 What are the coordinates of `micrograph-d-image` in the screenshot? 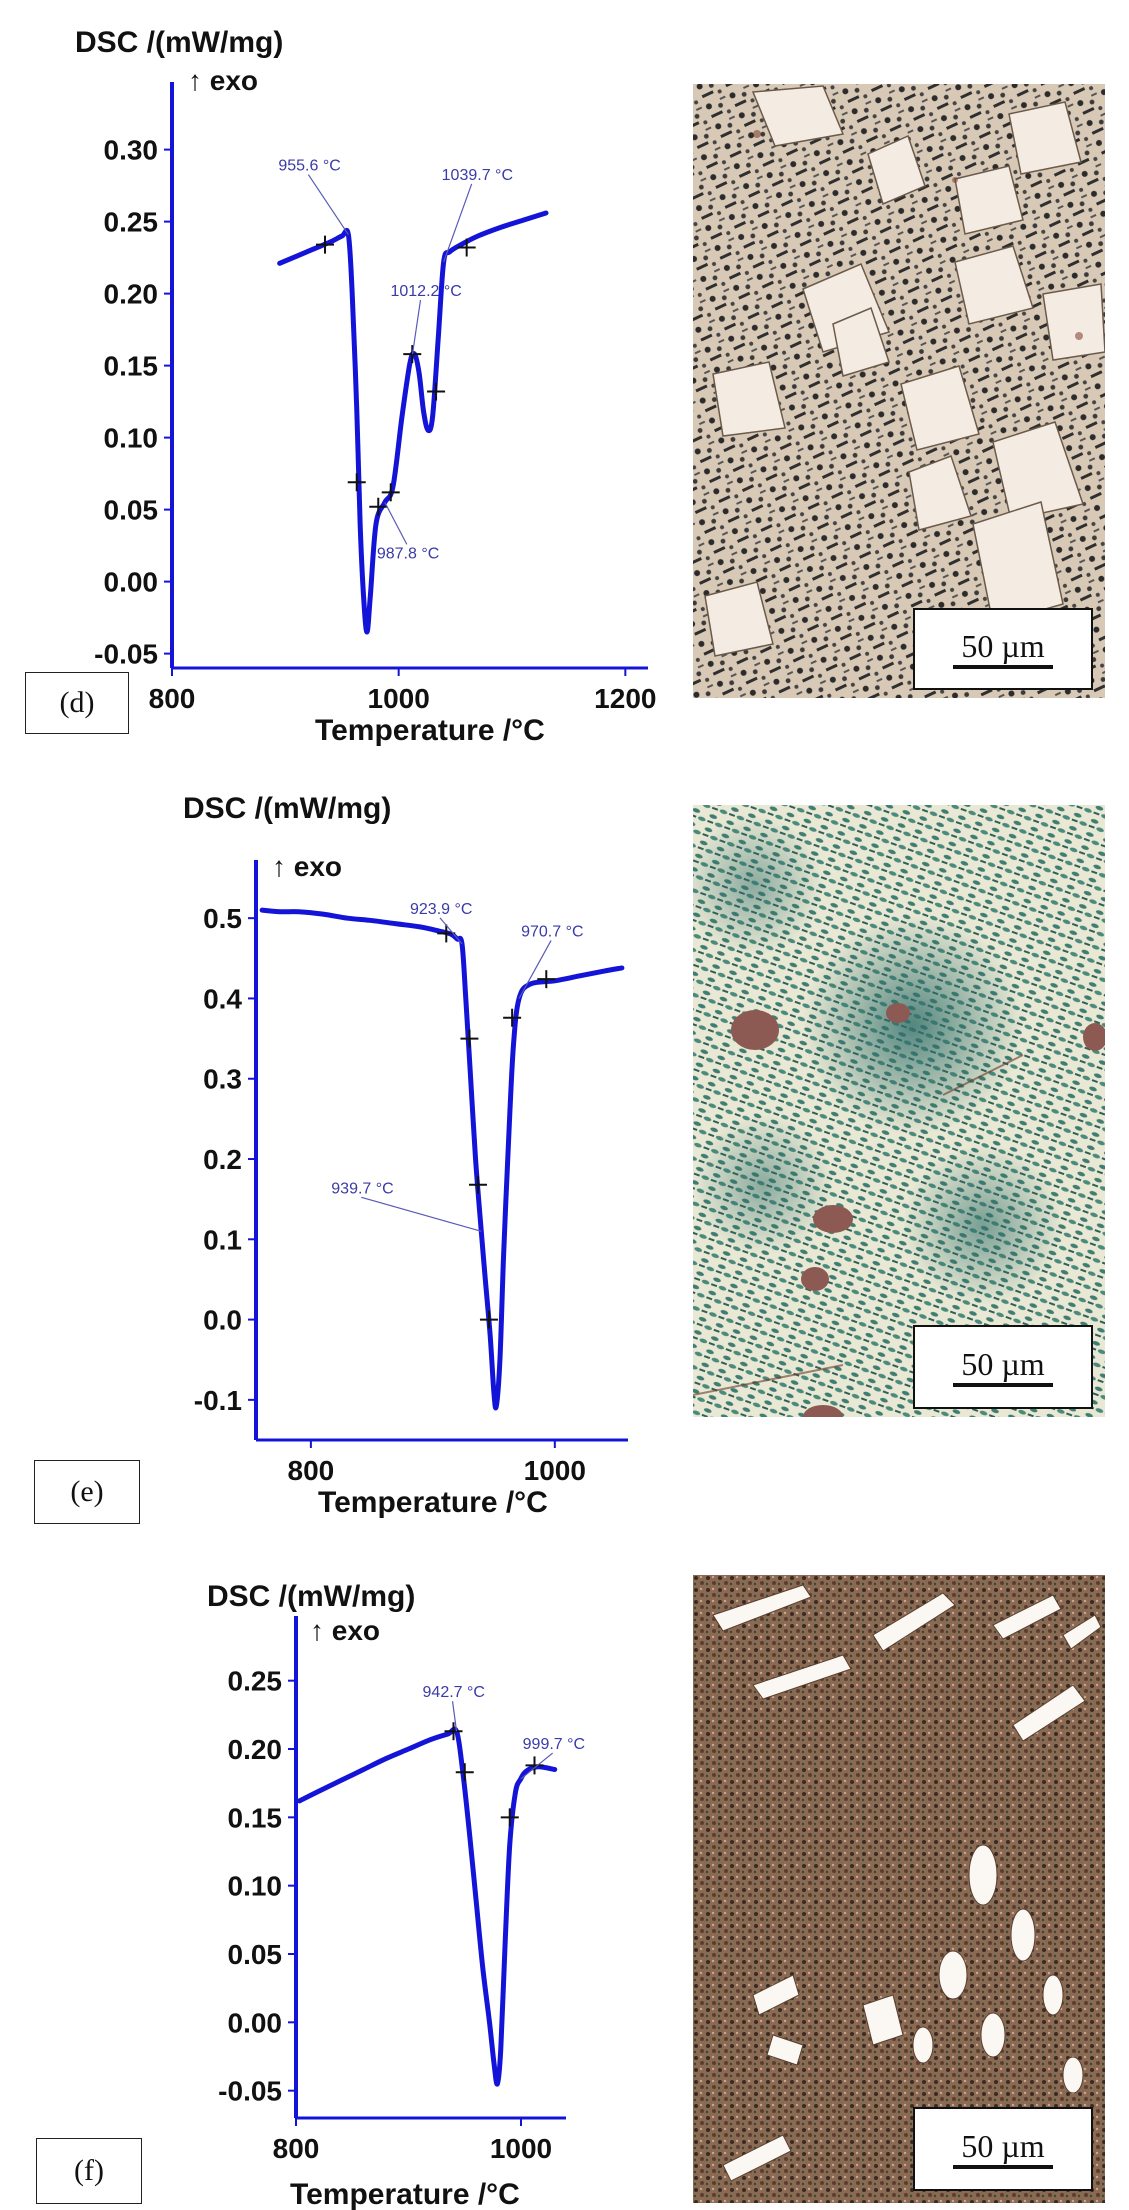 It's located at (899, 391).